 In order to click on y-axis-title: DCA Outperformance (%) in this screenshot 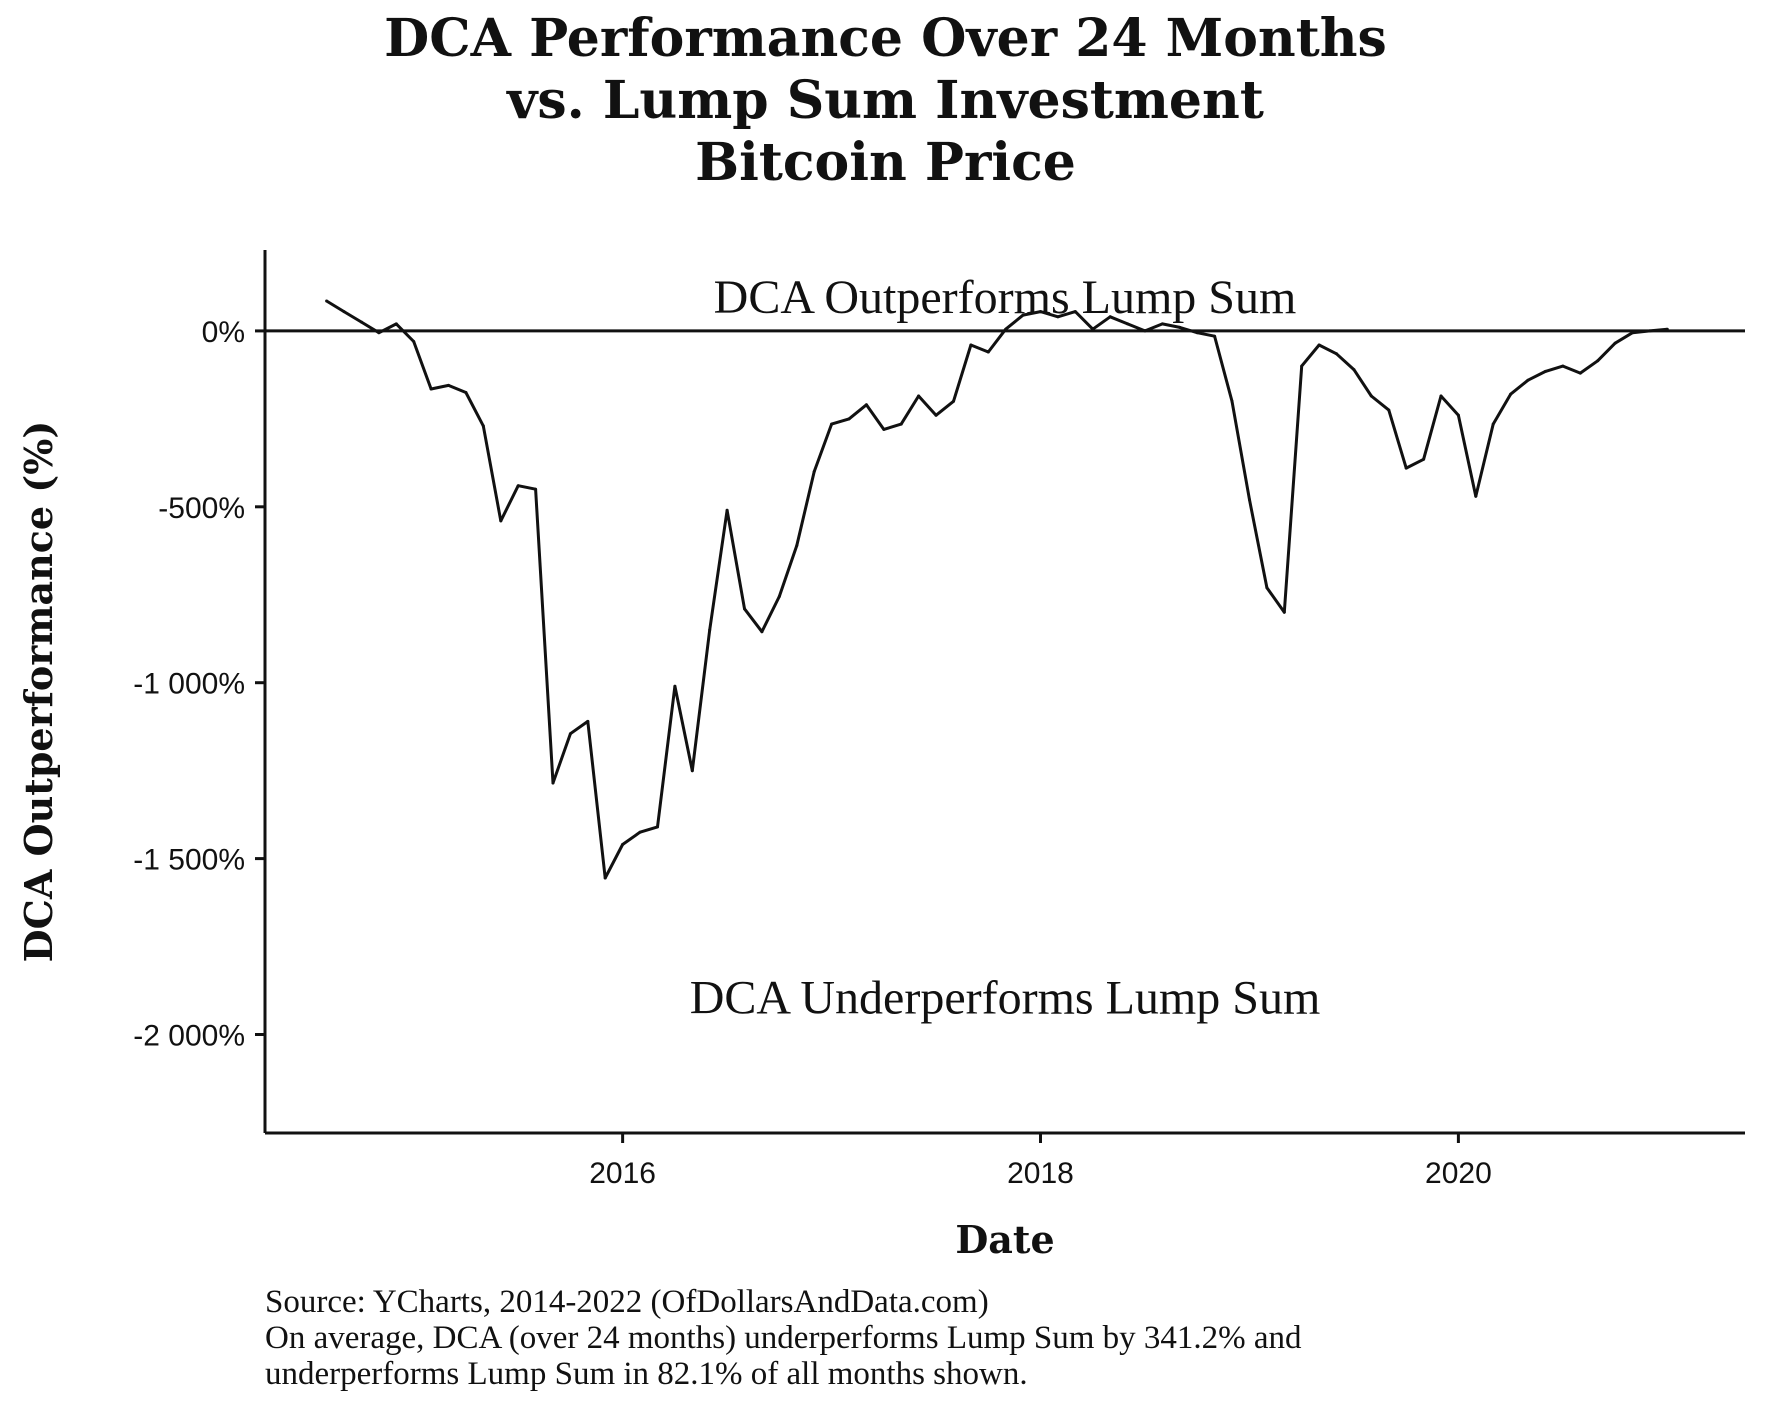, I will do `click(38, 692)`.